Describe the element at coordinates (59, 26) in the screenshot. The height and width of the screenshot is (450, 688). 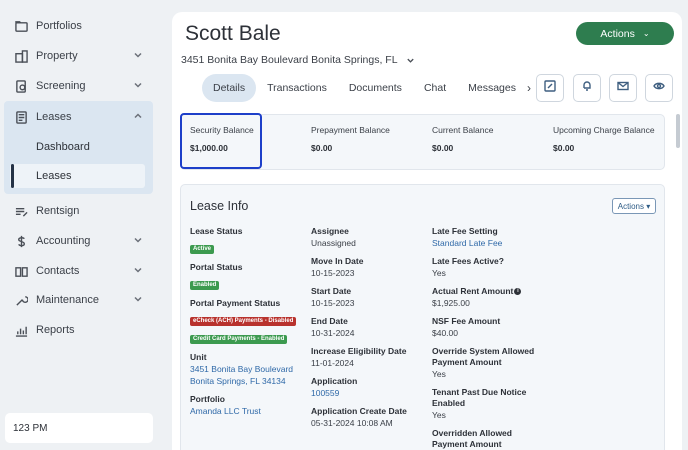
I see `sidebar-item-label: Portfolios` at that location.